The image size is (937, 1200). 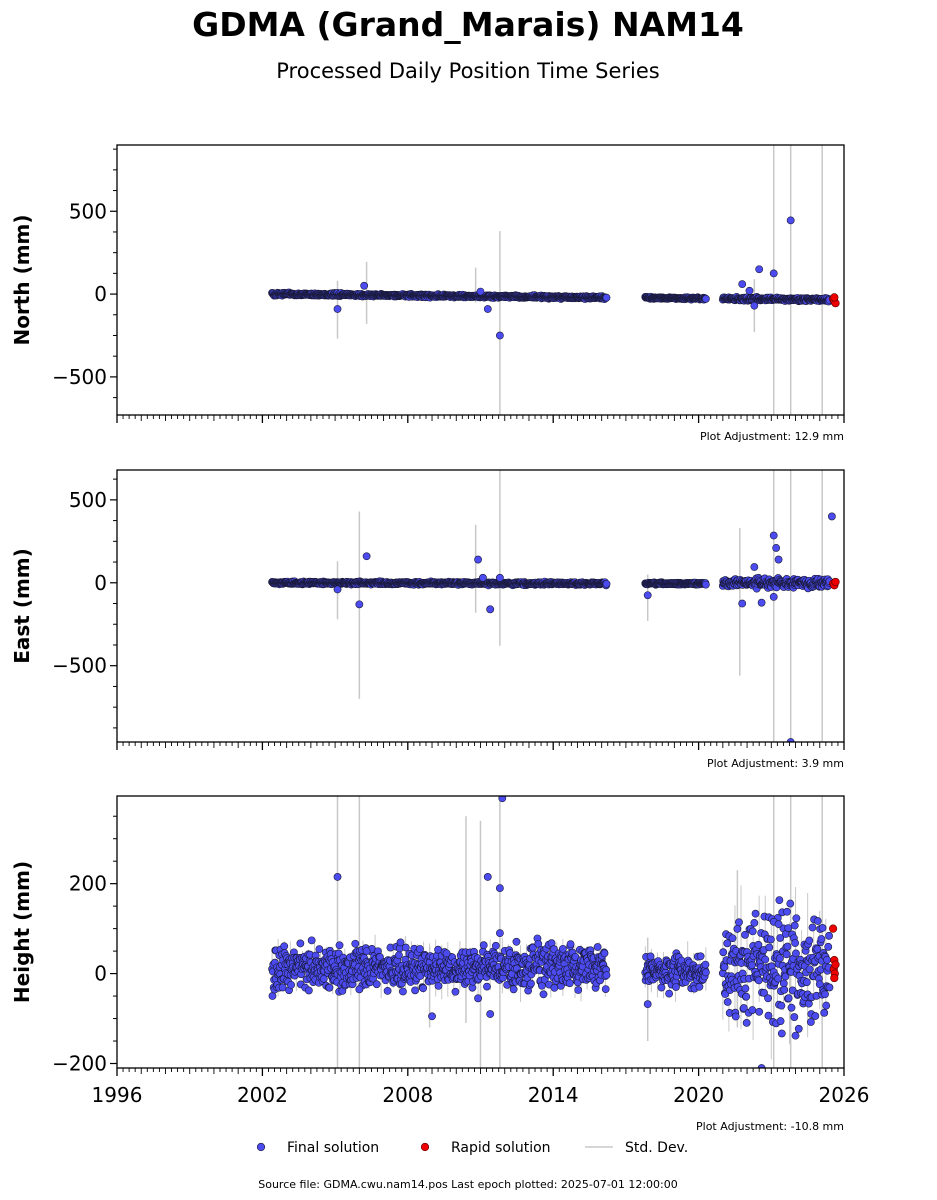 I want to click on plot-adjustment-note: Plot Adjustment: 12.9 mm, so click(x=772, y=436).